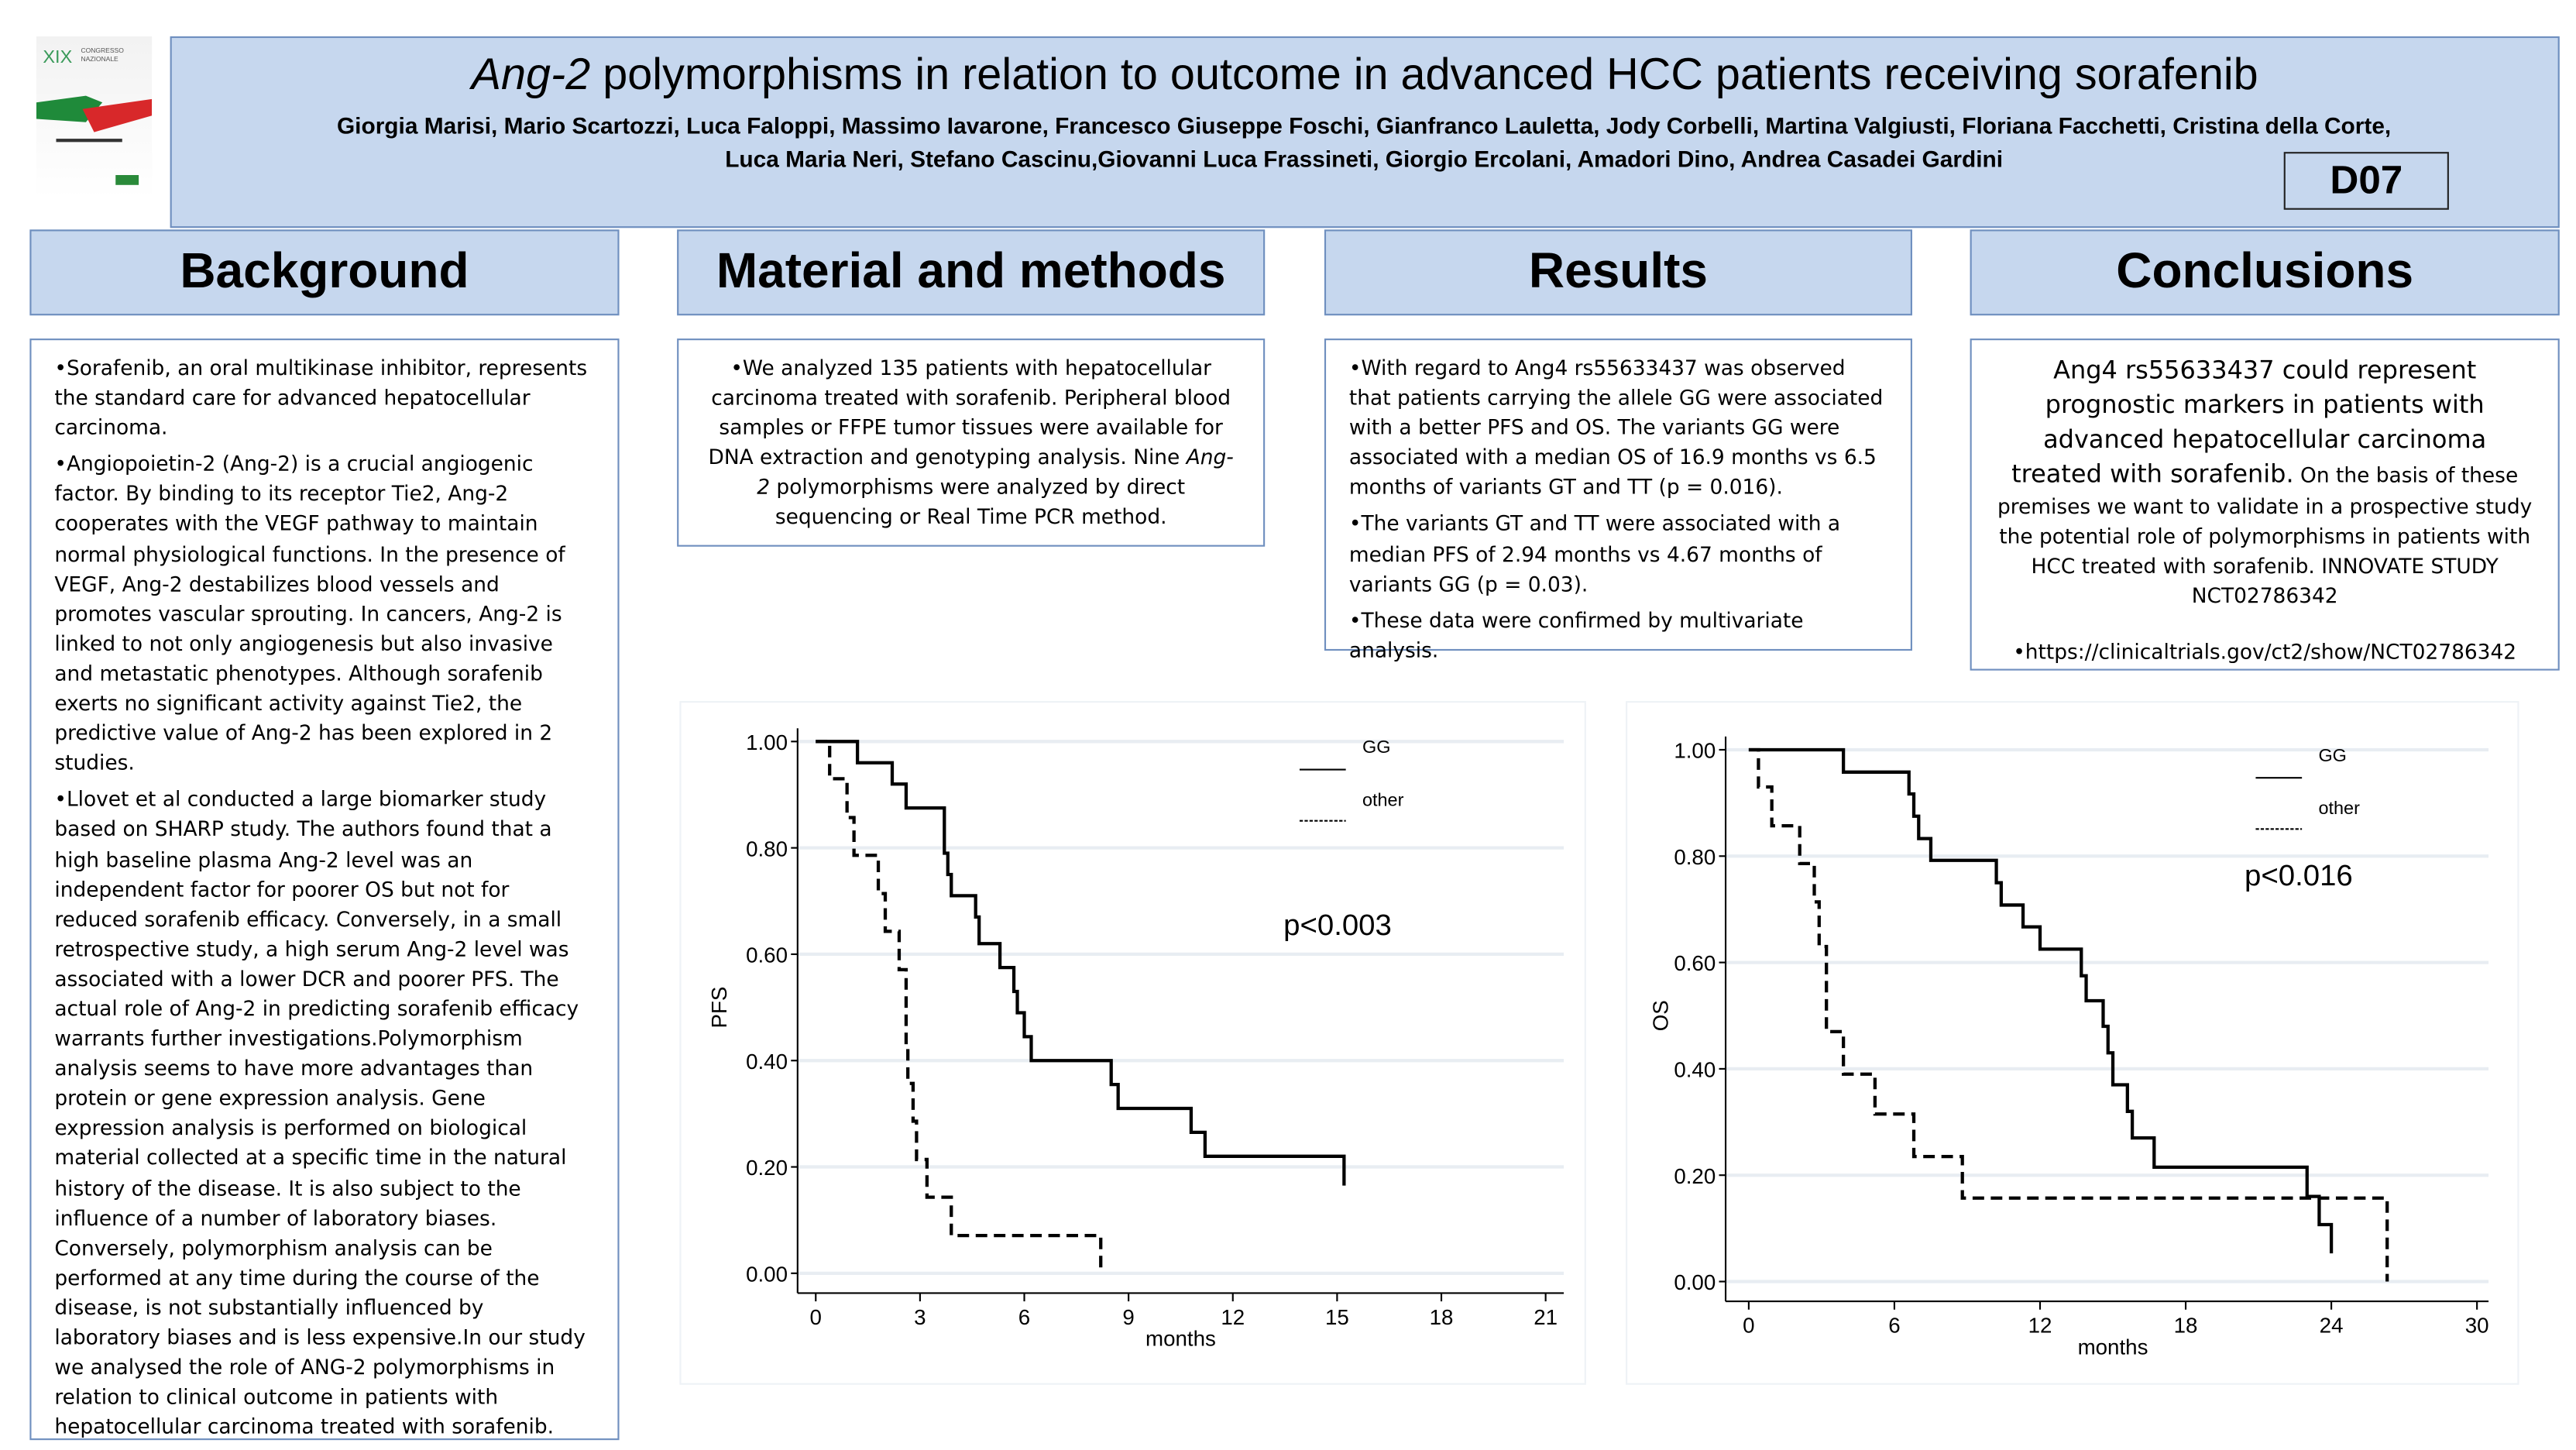 The image size is (2576, 1450). I want to click on x-tick-label: 21, so click(1546, 1317).